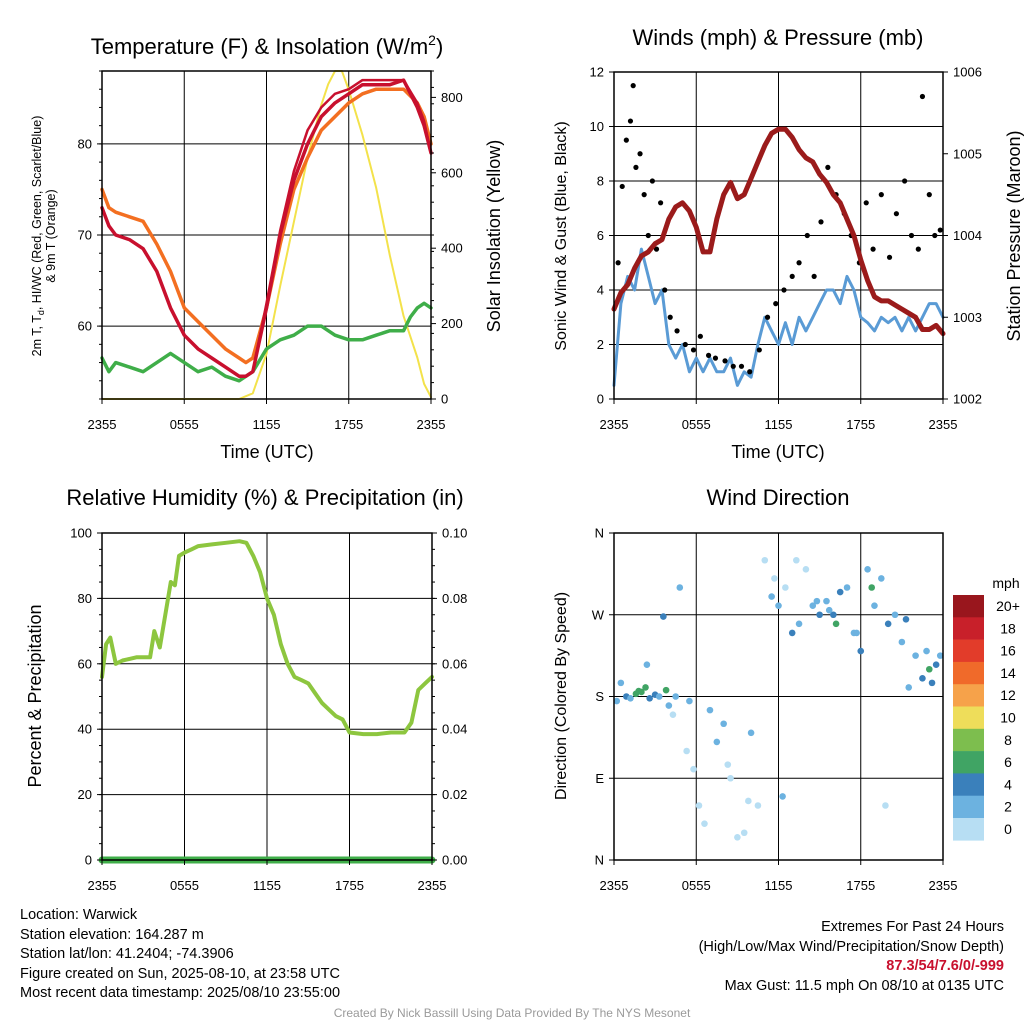 The image size is (1024, 1024). Describe the element at coordinates (1008, 718) in the screenshot. I see `colorbar-label: 10` at that location.